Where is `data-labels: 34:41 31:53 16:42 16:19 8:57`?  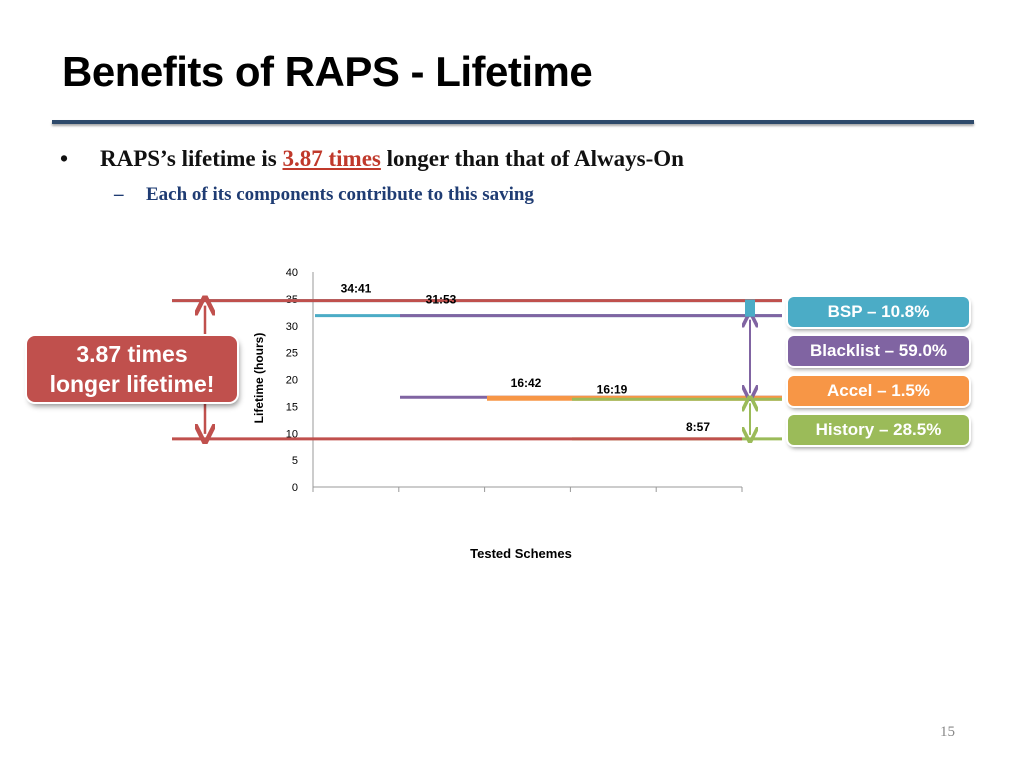
data-labels: 34:41 31:53 16:42 16:19 8:57 is located at coordinates (526, 358).